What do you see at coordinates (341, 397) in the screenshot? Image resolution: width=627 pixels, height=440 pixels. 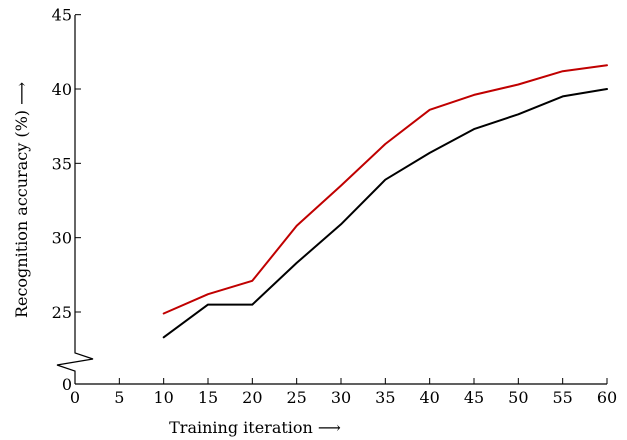 I see `x-tick-label: 30` at bounding box center [341, 397].